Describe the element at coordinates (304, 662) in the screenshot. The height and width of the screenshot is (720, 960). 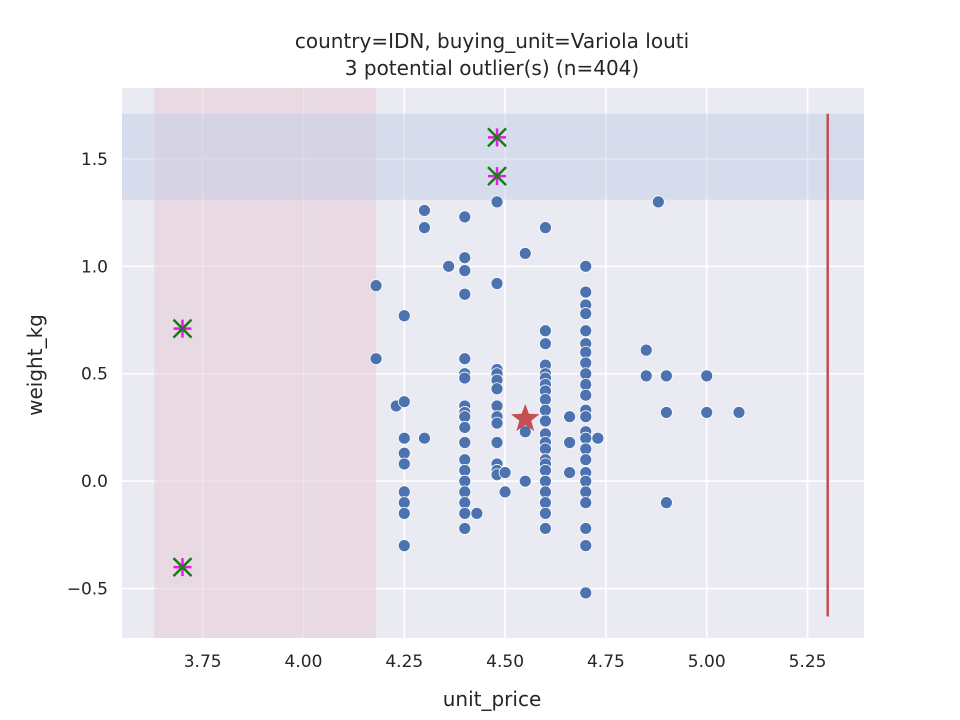
I see `x-tick-label: 4.00` at that location.